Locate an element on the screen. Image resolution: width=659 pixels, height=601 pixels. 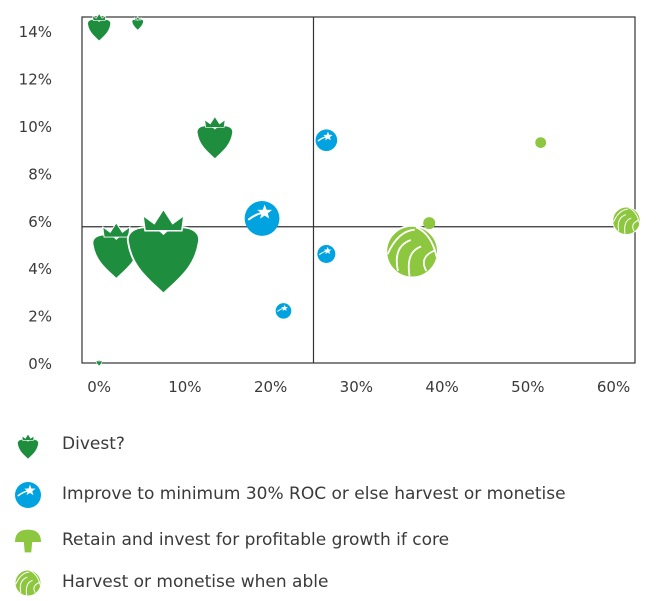
legend-label-harvest: Harvest or monetise when able is located at coordinates (195, 582).